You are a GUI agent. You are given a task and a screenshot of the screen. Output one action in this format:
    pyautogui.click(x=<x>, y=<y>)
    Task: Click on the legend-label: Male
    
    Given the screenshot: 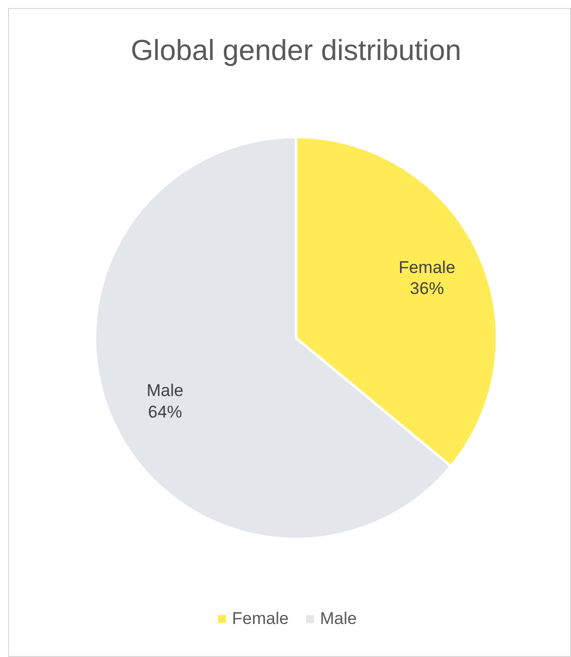 What is the action you would take?
    pyautogui.click(x=338, y=618)
    